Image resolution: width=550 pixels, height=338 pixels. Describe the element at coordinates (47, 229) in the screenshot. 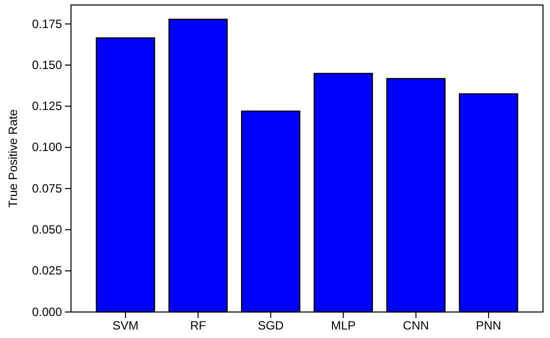

I see `y-tick-label: 0.050` at that location.